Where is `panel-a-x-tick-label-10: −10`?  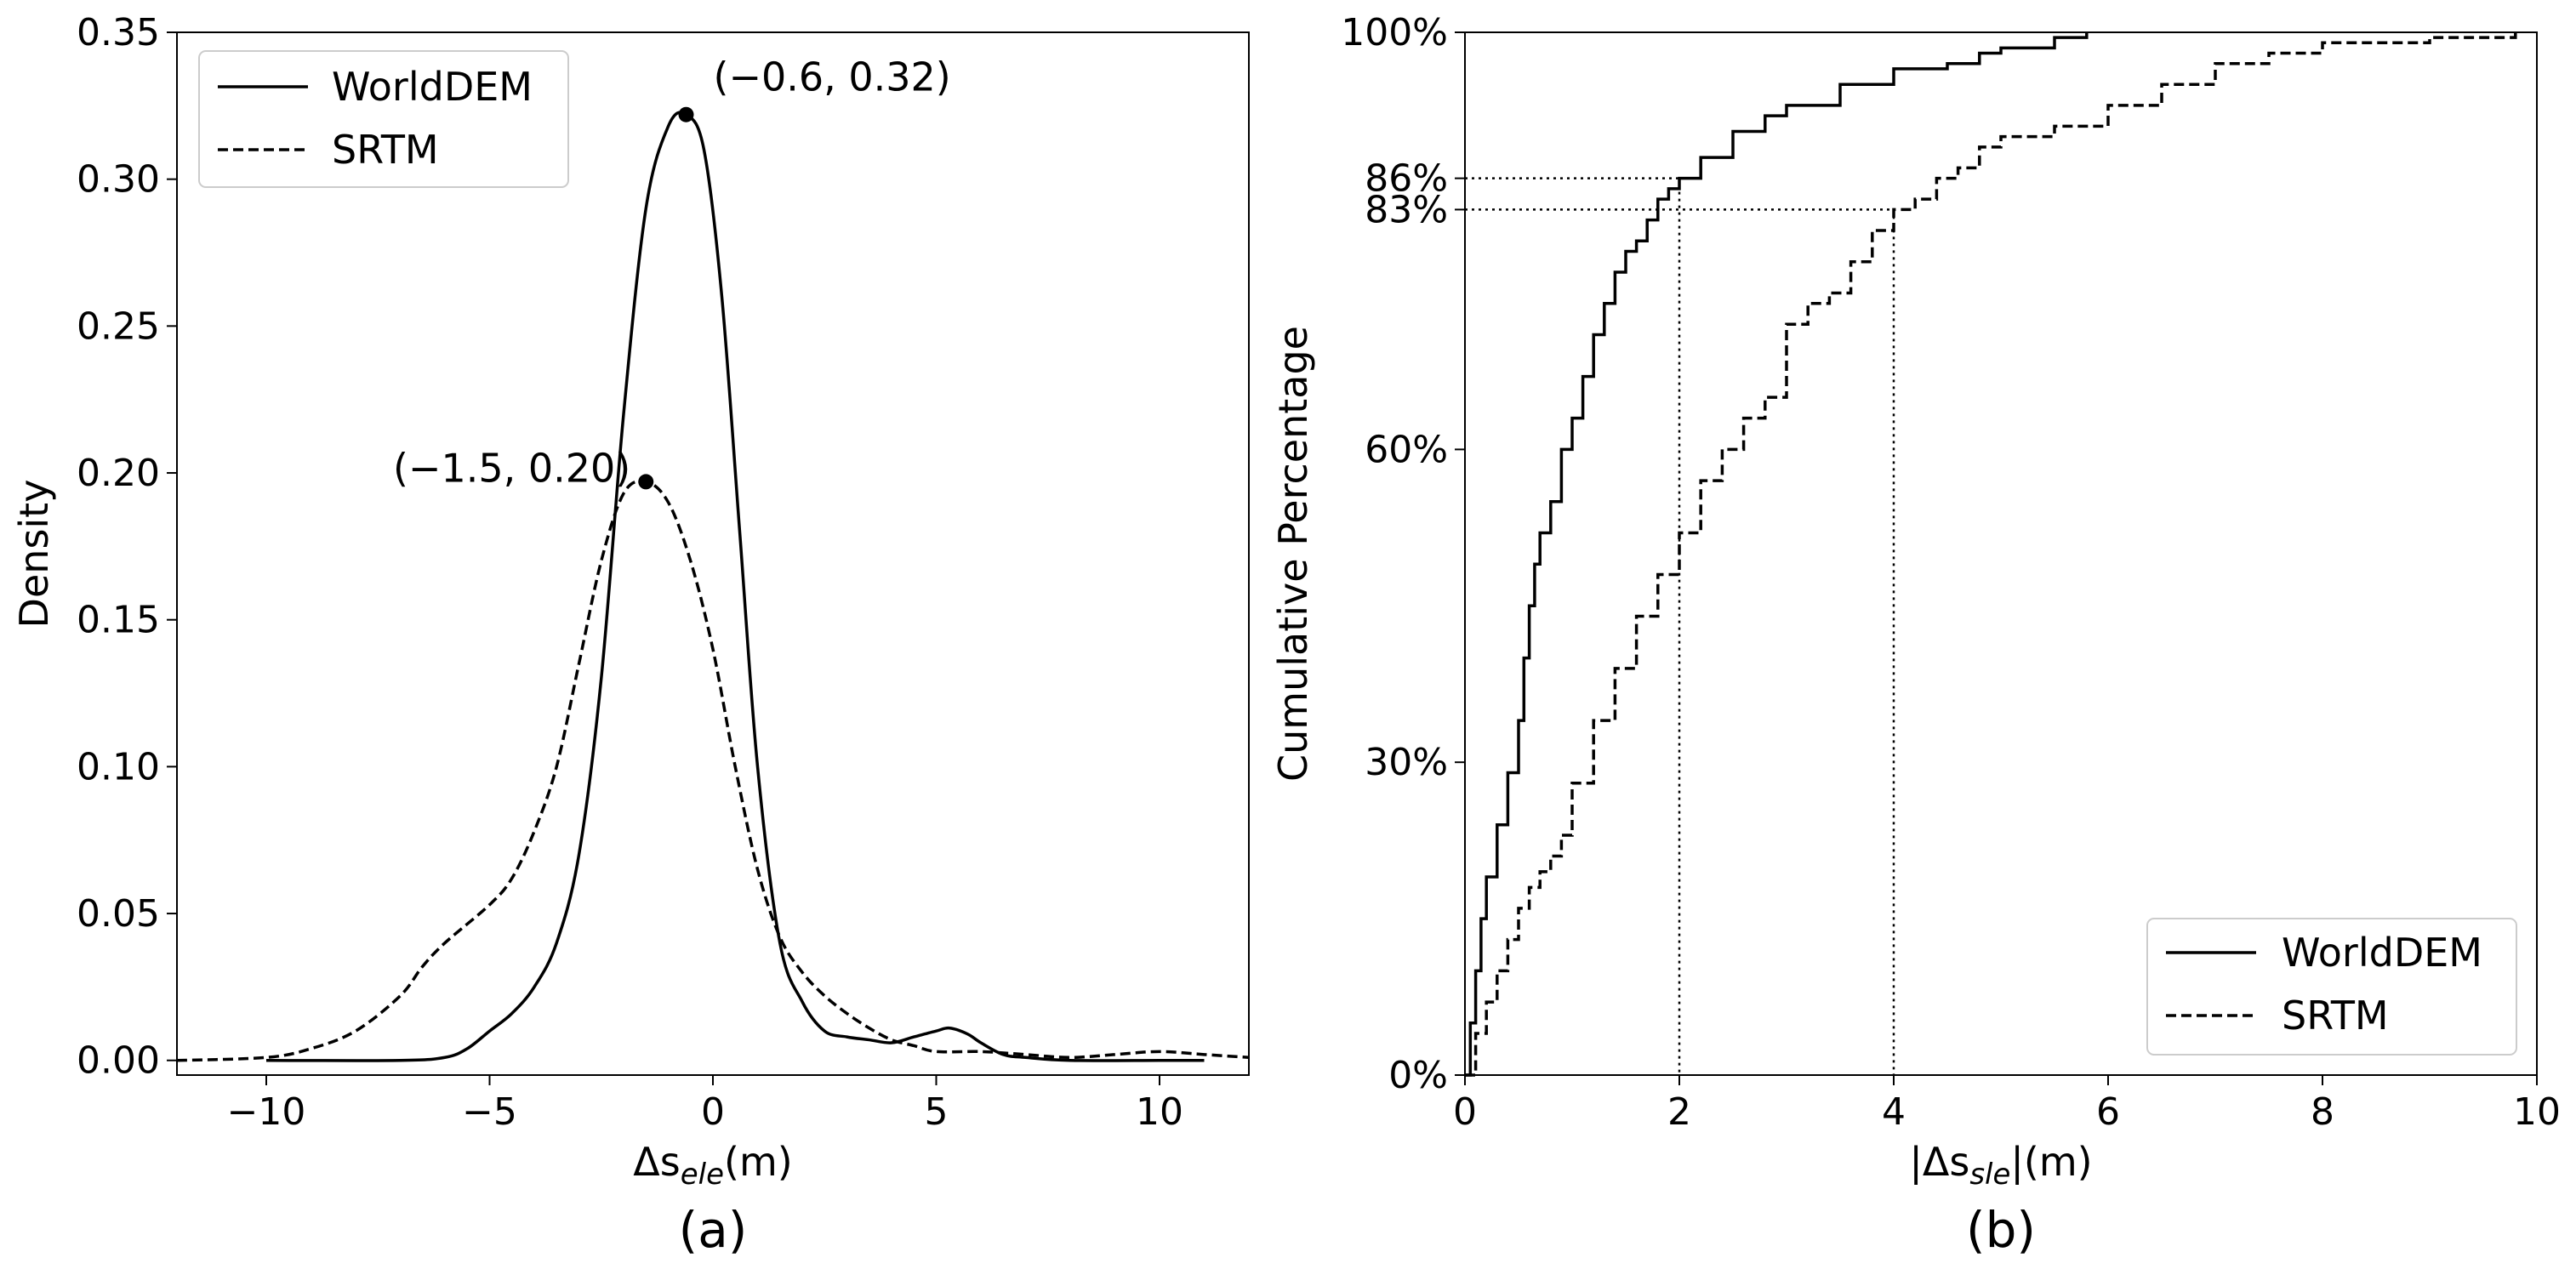 panel-a-x-tick-label-10: −10 is located at coordinates (266, 1112).